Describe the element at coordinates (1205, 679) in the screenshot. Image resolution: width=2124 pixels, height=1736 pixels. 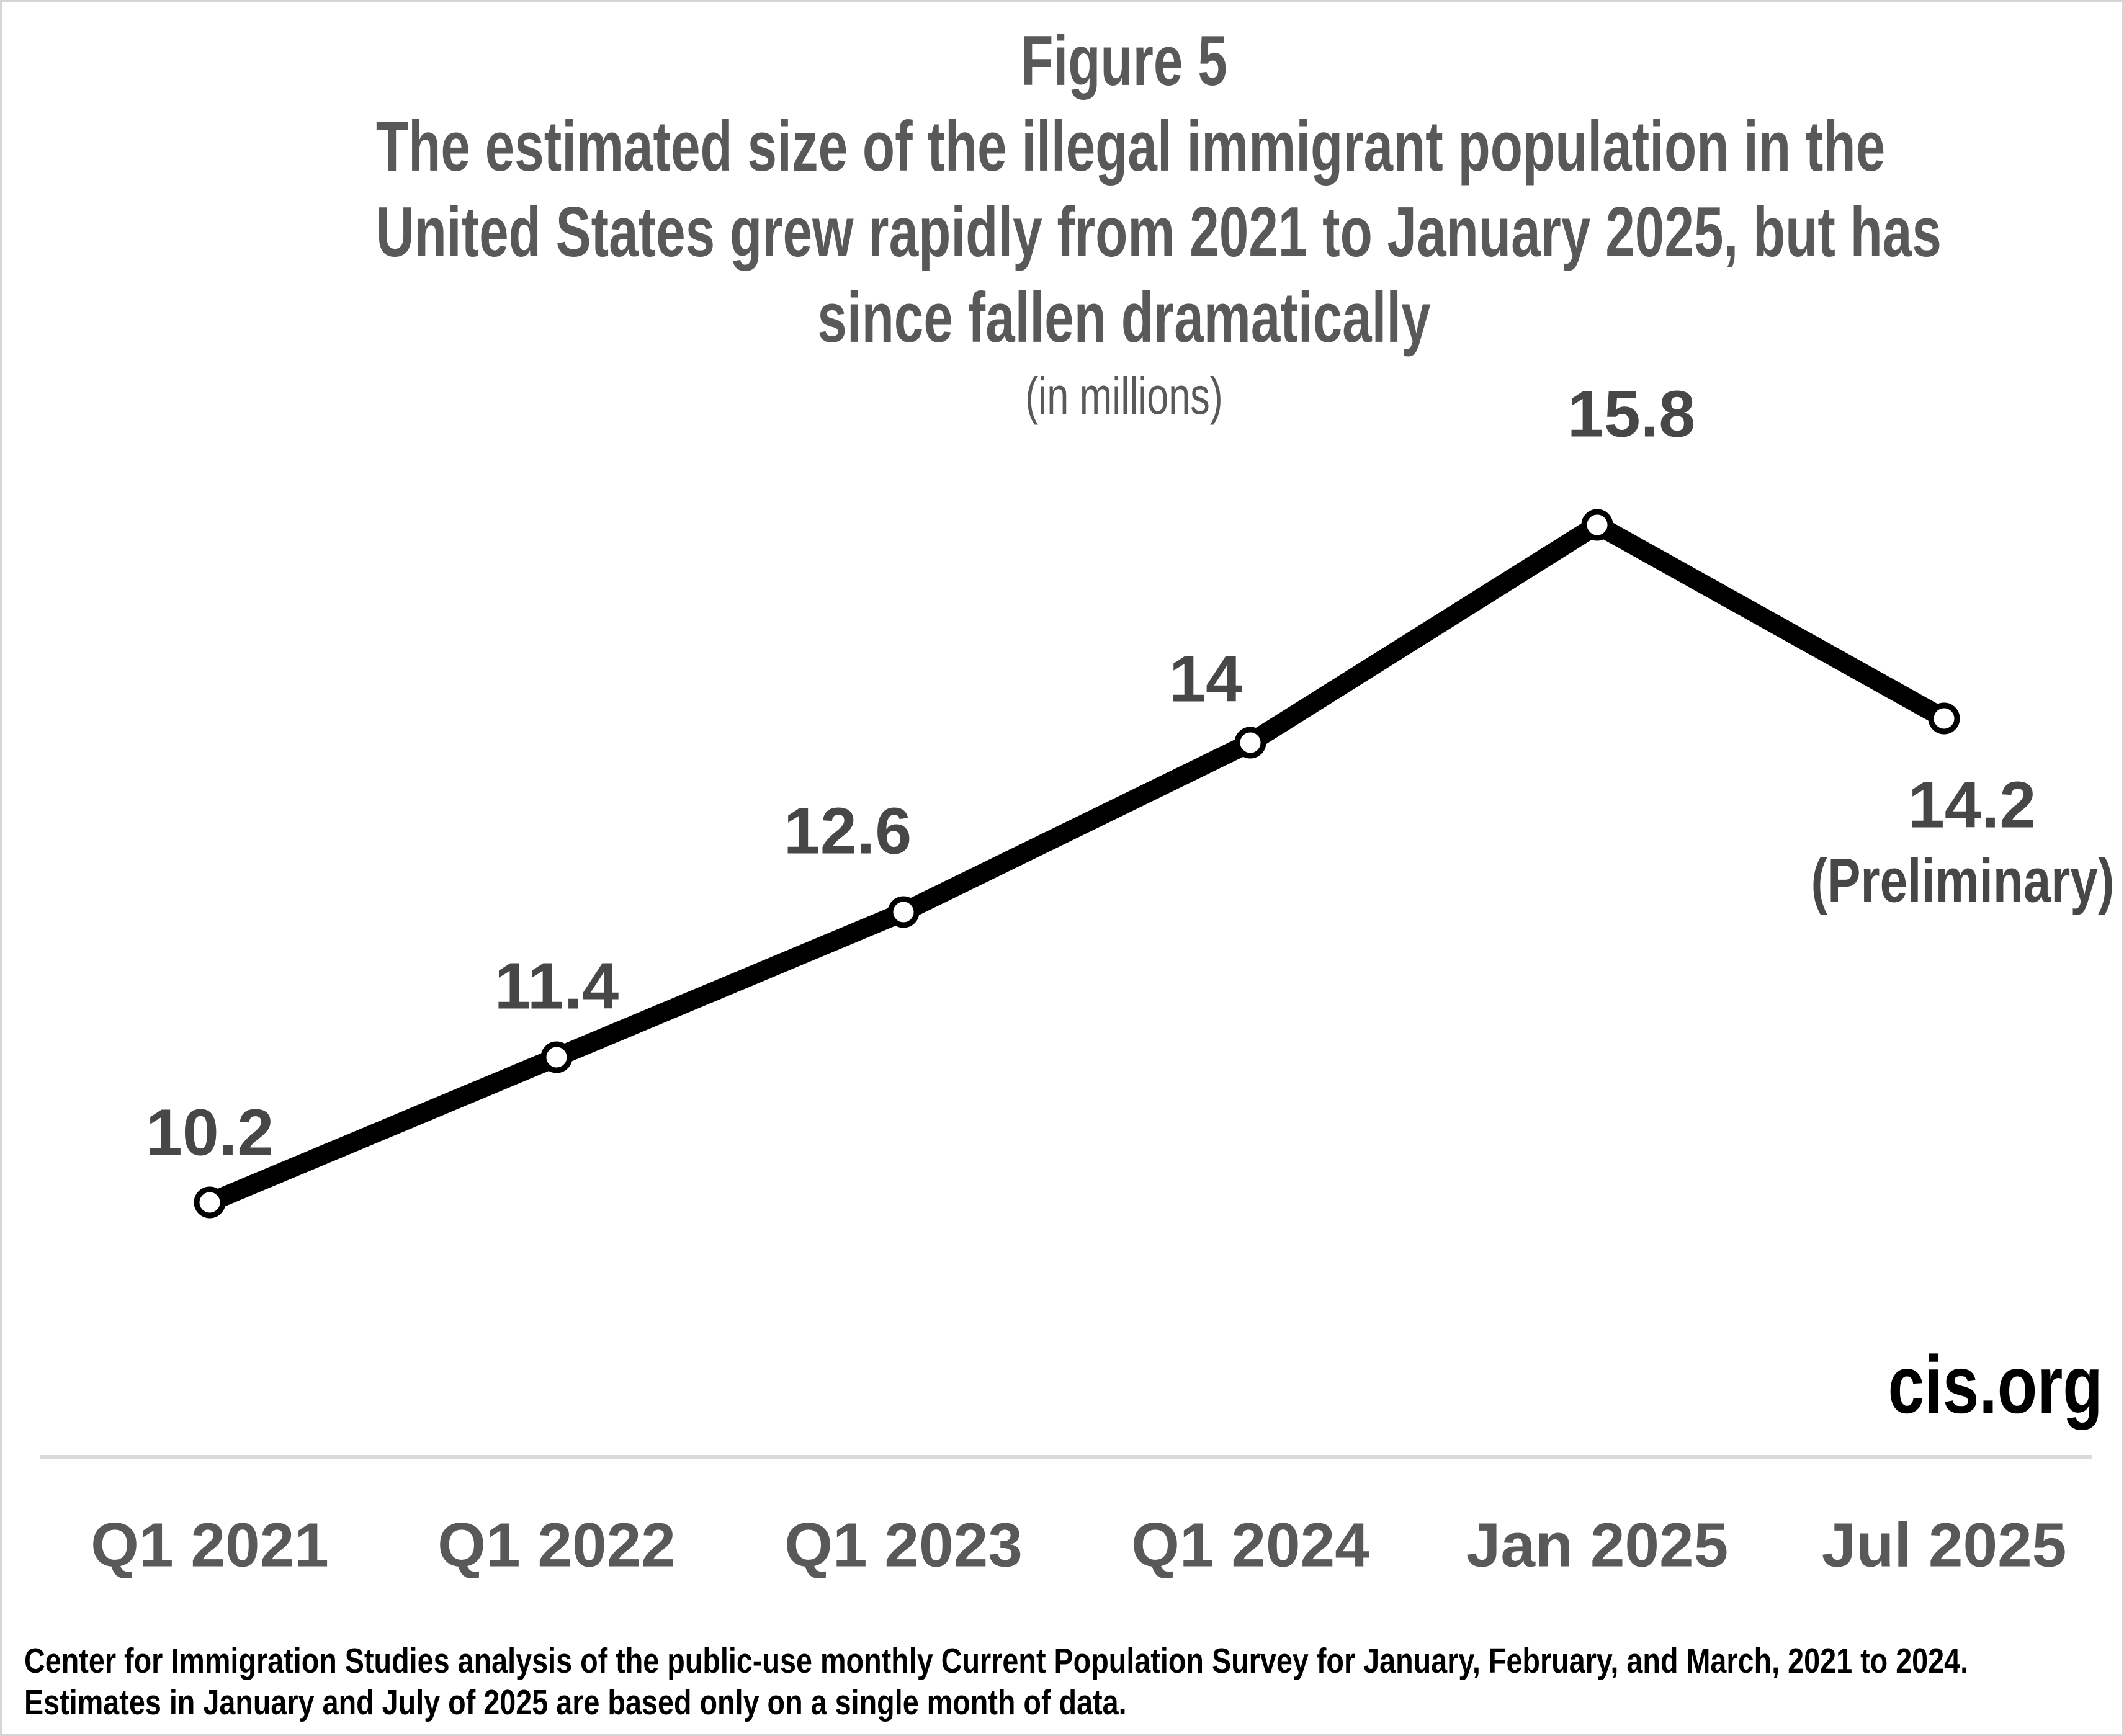
I see `data-label-3: 14` at that location.